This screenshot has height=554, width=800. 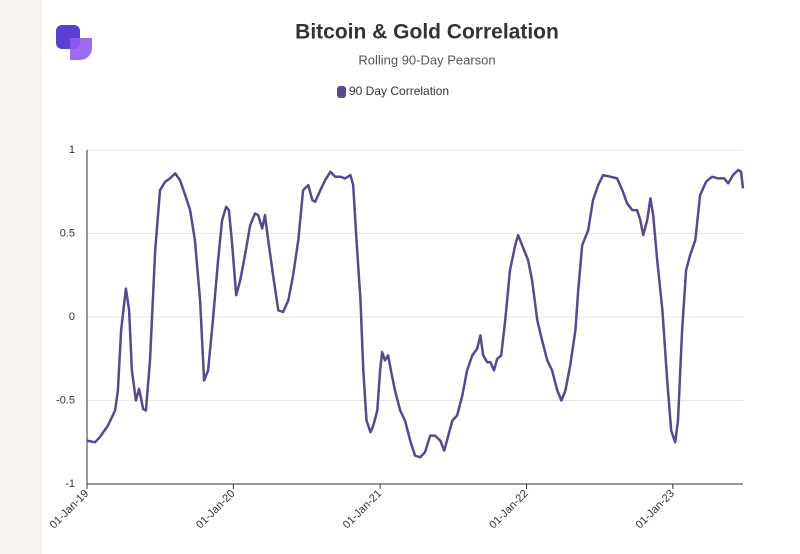 I want to click on x-tick-label: 01-Jan-21, so click(x=363, y=510).